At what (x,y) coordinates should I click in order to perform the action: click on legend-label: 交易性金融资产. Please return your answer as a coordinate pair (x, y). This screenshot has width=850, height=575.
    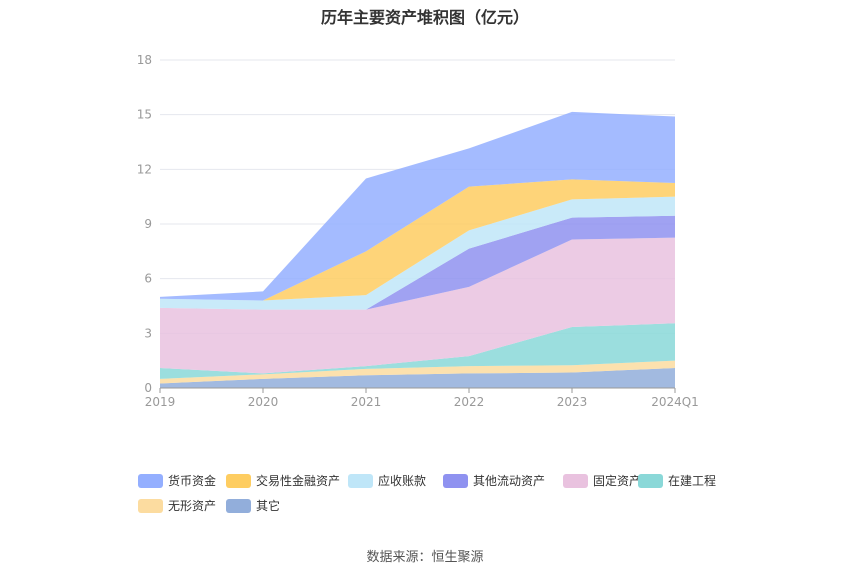
    Looking at the image, I should click on (298, 481).